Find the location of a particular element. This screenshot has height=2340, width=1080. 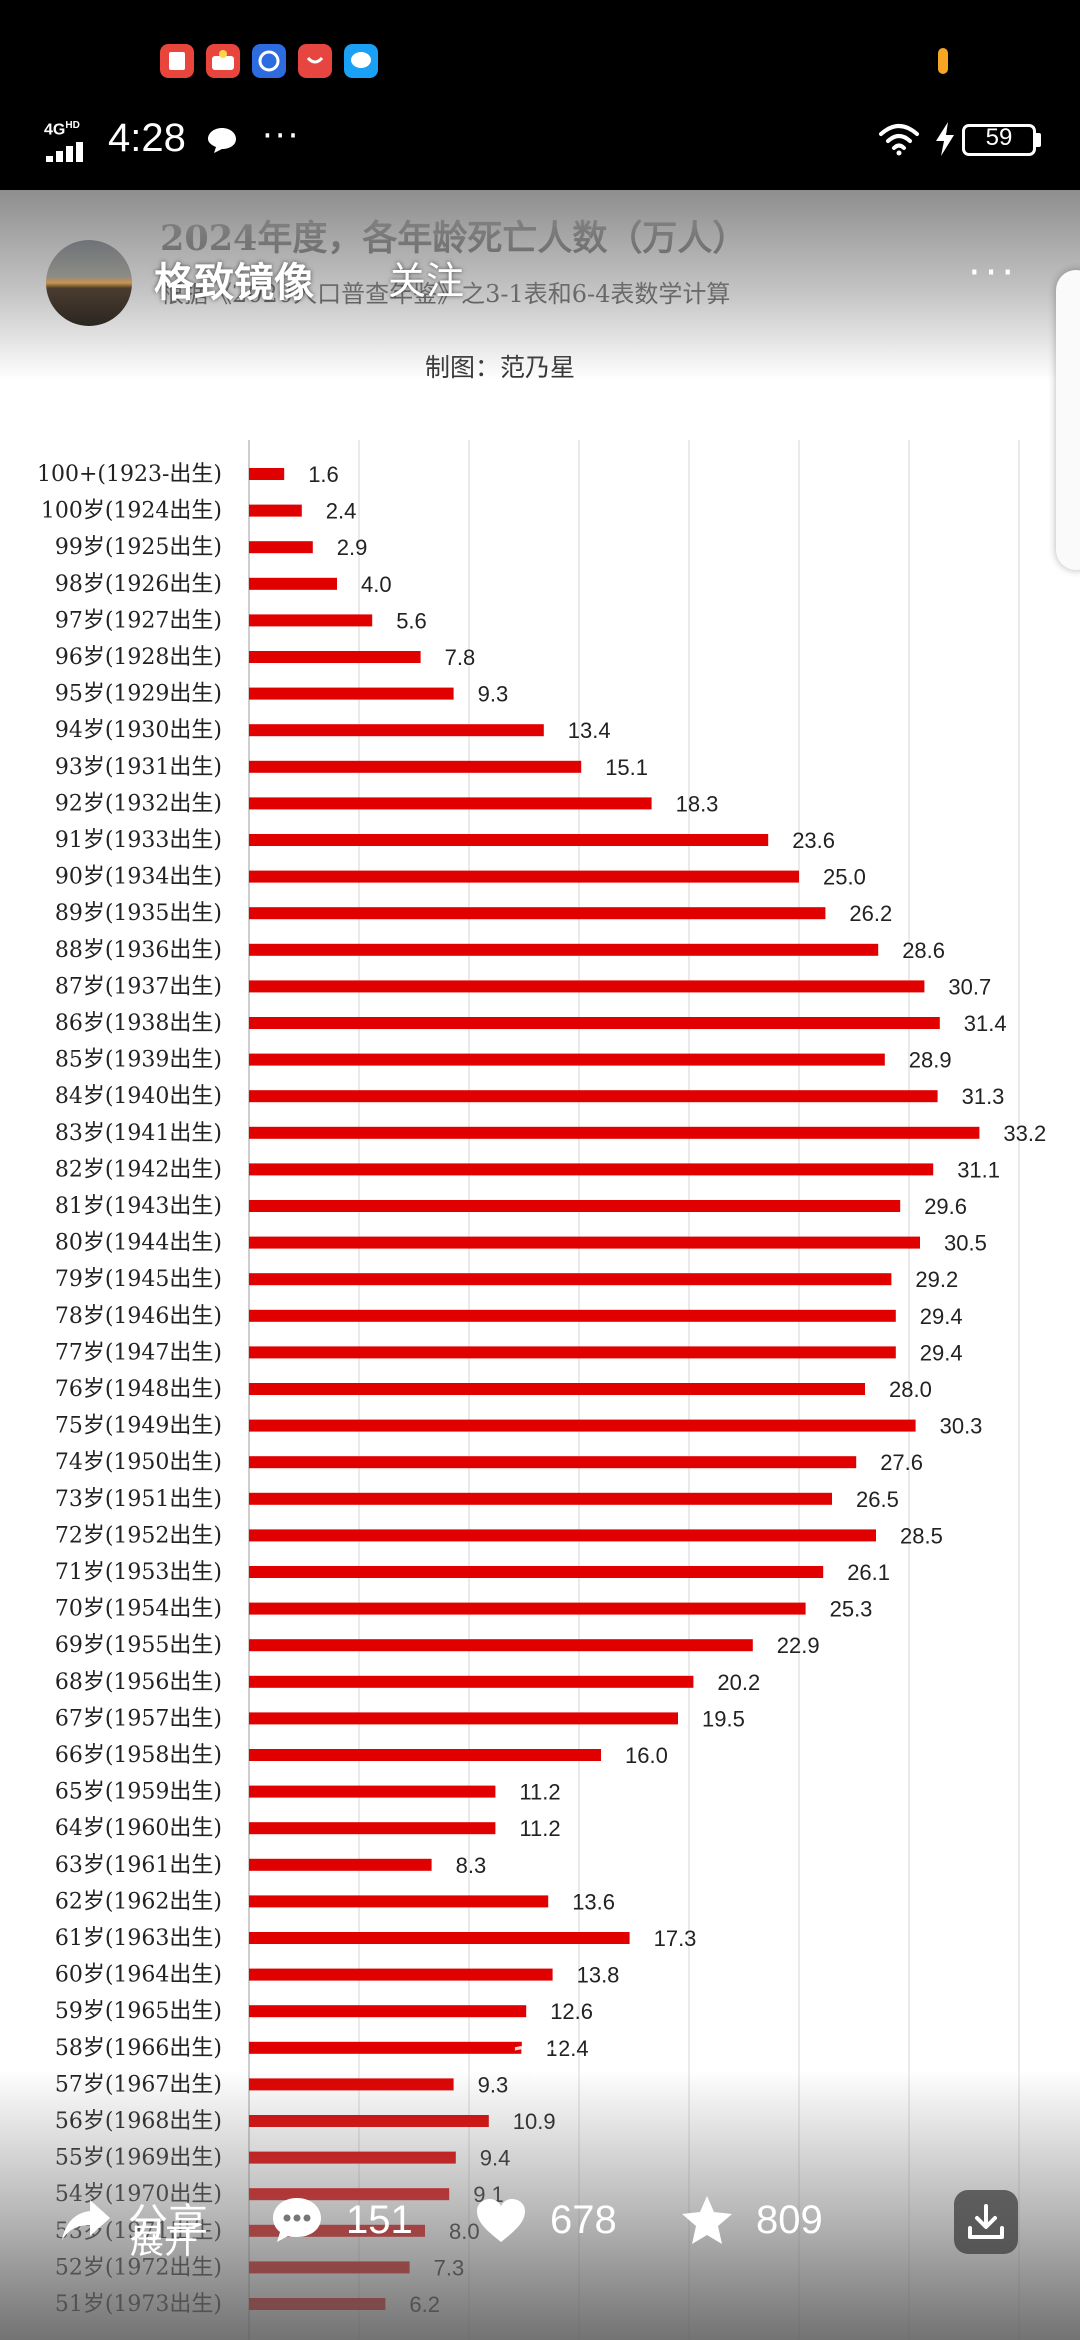

value-label: 7.8 is located at coordinates (460, 657).